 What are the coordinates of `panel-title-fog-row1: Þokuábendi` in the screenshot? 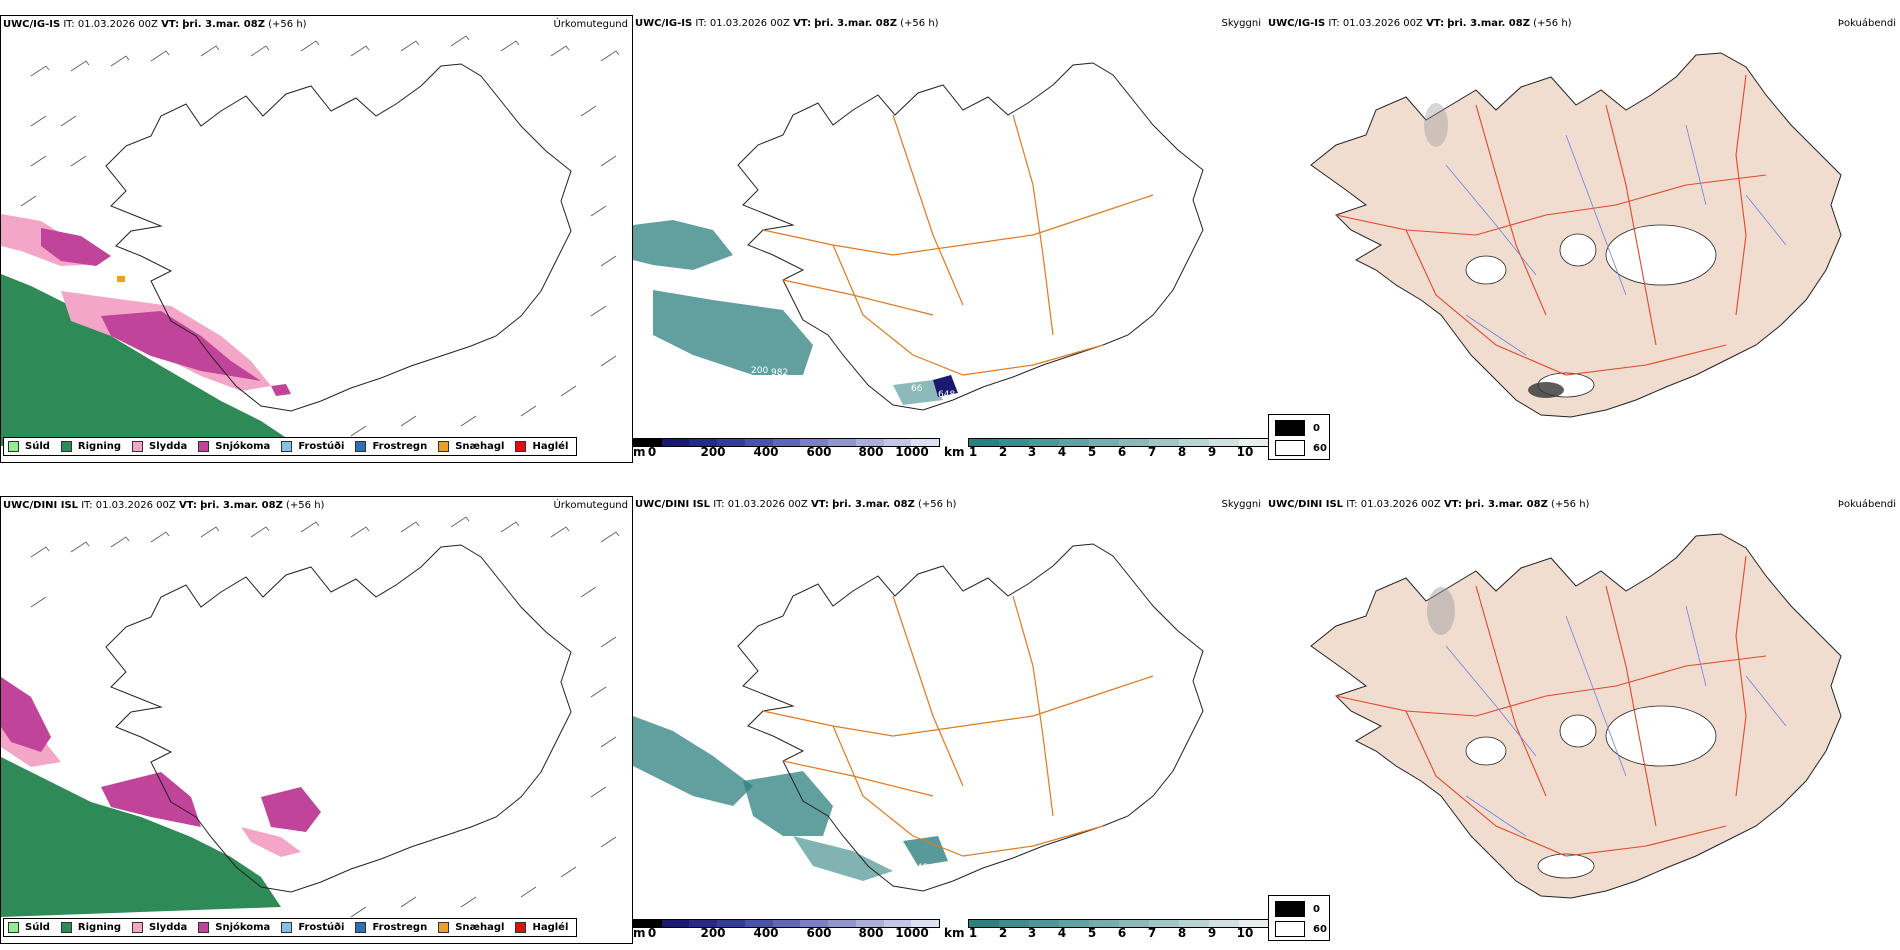 It's located at (1866, 23).